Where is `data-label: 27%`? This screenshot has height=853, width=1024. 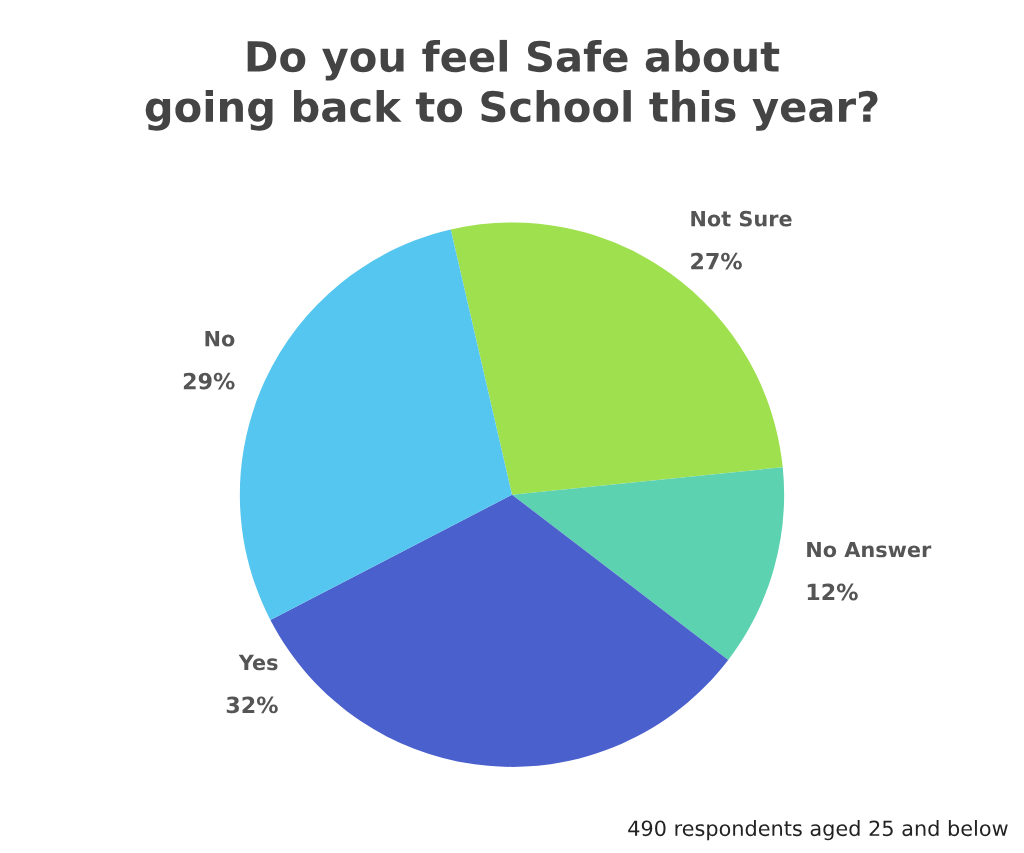 data-label: 27% is located at coordinates (716, 261).